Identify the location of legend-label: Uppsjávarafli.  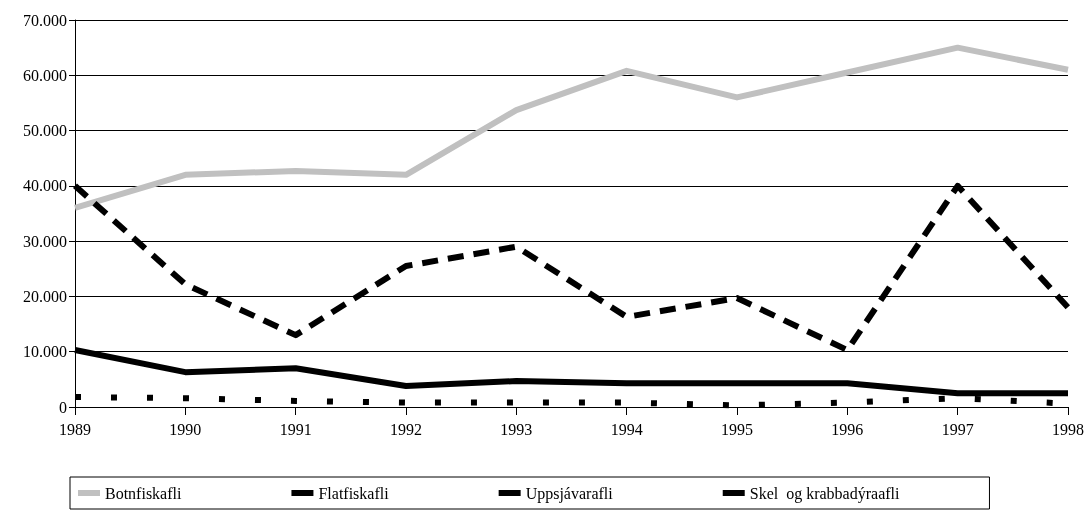
(569, 493).